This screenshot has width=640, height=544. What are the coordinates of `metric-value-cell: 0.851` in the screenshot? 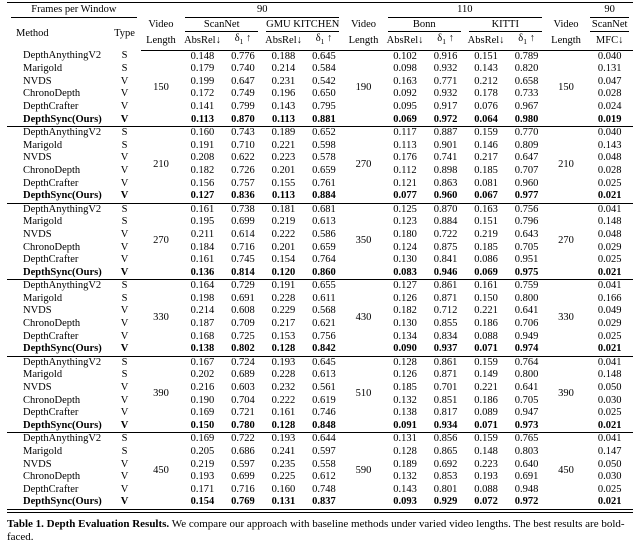 It's located at (445, 400).